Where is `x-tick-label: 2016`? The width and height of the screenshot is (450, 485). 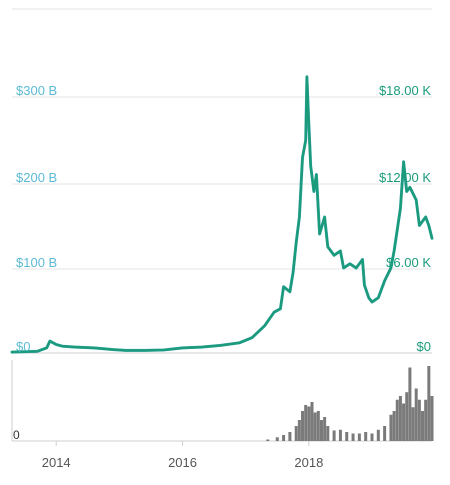
x-tick-label: 2016 is located at coordinates (182, 462).